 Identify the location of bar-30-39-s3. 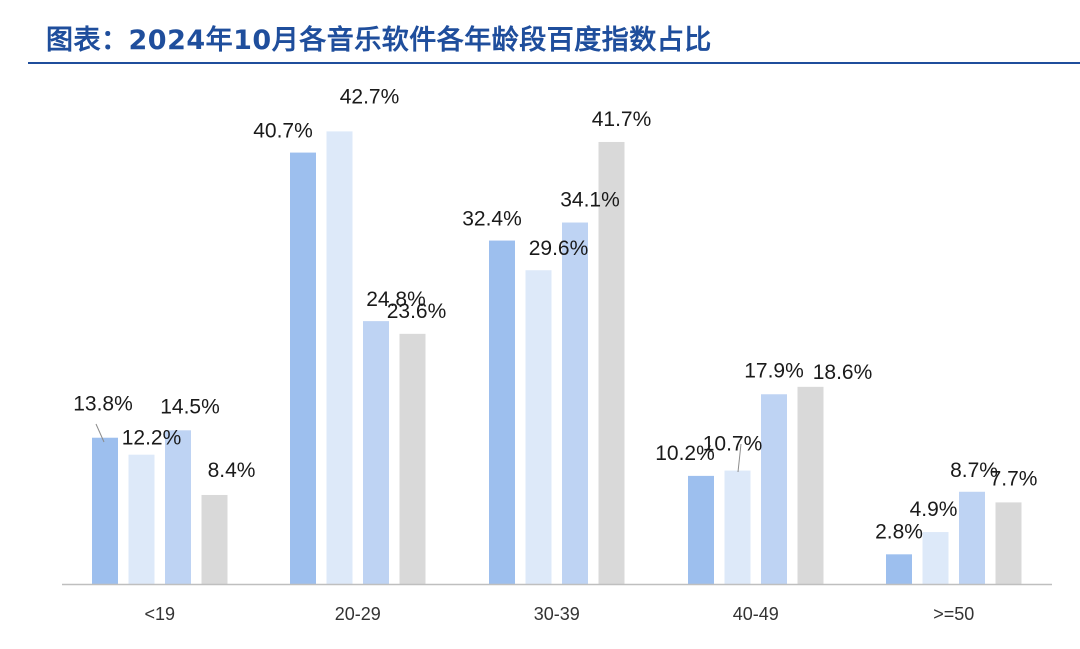
(575, 403).